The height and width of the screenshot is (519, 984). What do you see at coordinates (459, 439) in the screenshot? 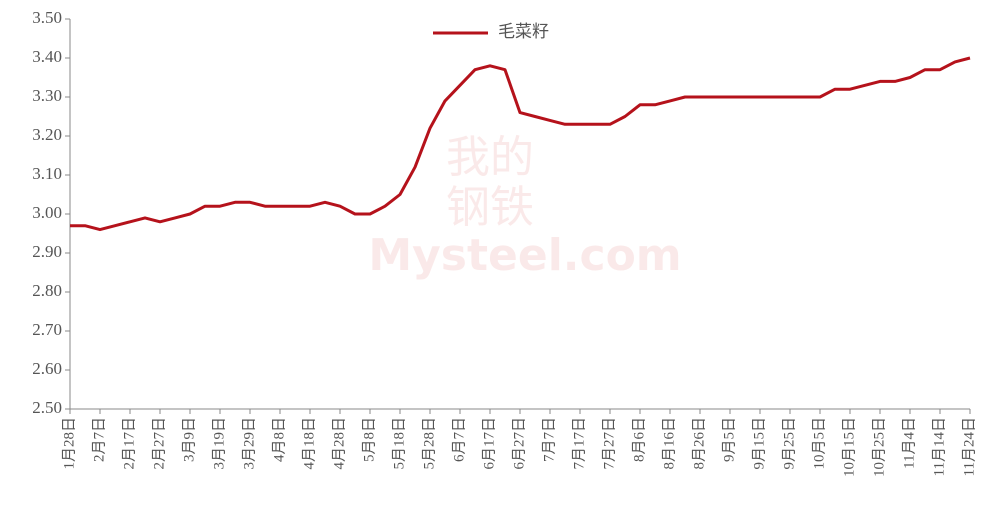
I see `x-tick-label: 6月7日` at bounding box center [459, 439].